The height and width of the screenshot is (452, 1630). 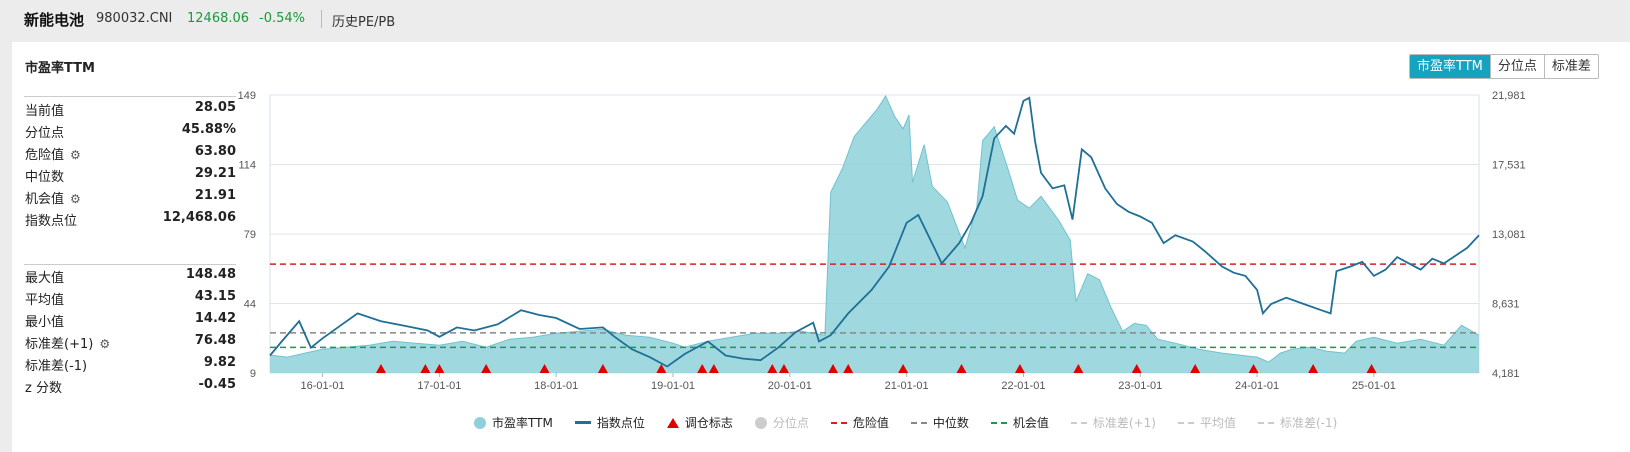 What do you see at coordinates (210, 274) in the screenshot?
I see `stat-value: 148.48` at bounding box center [210, 274].